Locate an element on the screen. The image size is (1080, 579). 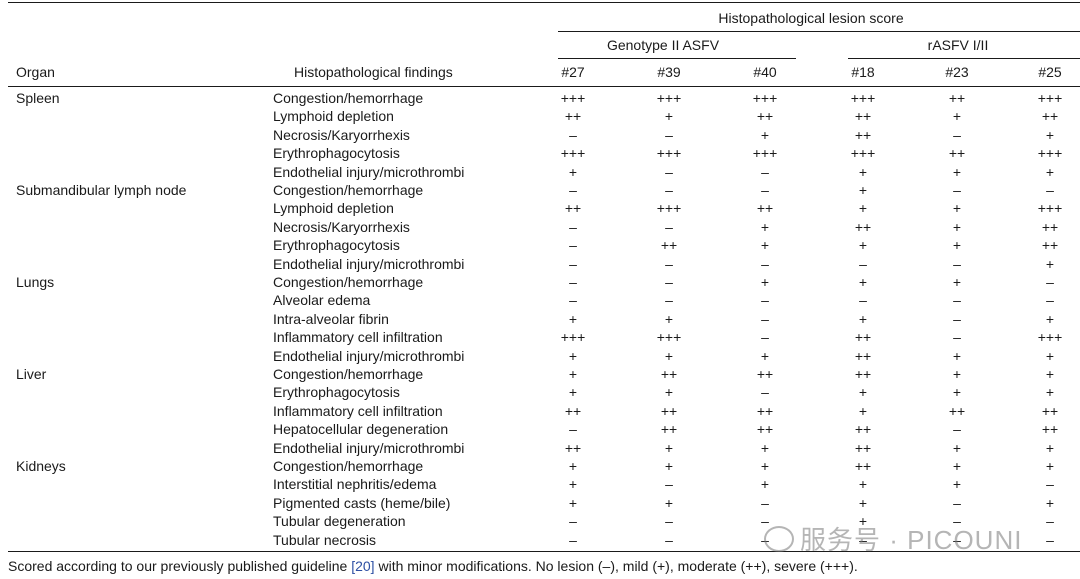
col-25: #25 is located at coordinates (1050, 72).